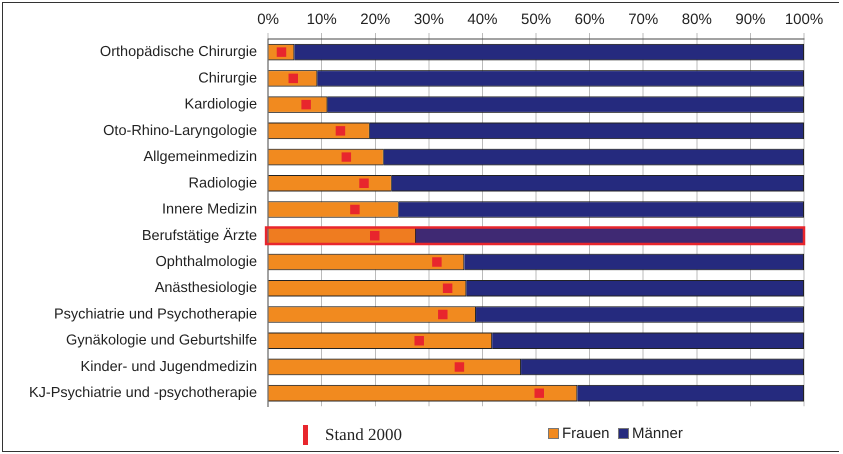 This screenshot has width=843, height=454. Describe the element at coordinates (750, 19) in the screenshot. I see `x-tick-label: 90%` at that location.